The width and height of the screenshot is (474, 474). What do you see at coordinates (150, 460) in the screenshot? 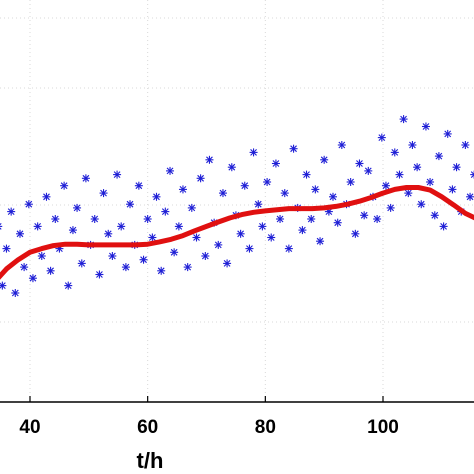
I see `x-axis-label: t/h` at bounding box center [150, 460].